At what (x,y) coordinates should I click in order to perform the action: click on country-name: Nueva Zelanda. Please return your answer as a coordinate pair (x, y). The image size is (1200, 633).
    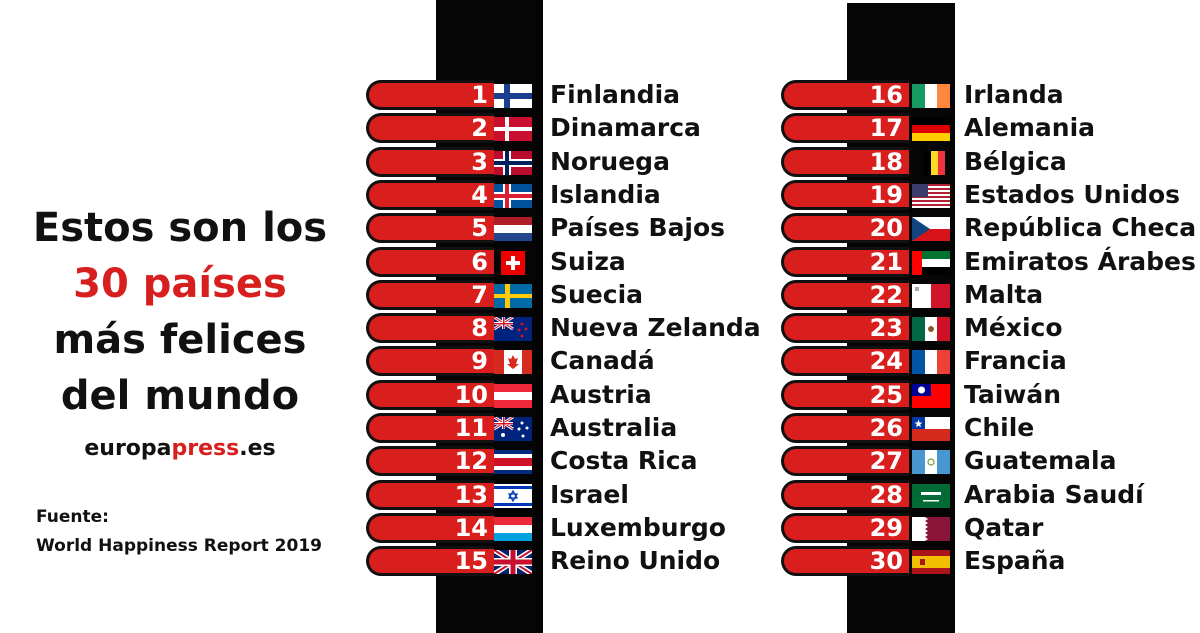
    Looking at the image, I should click on (655, 328).